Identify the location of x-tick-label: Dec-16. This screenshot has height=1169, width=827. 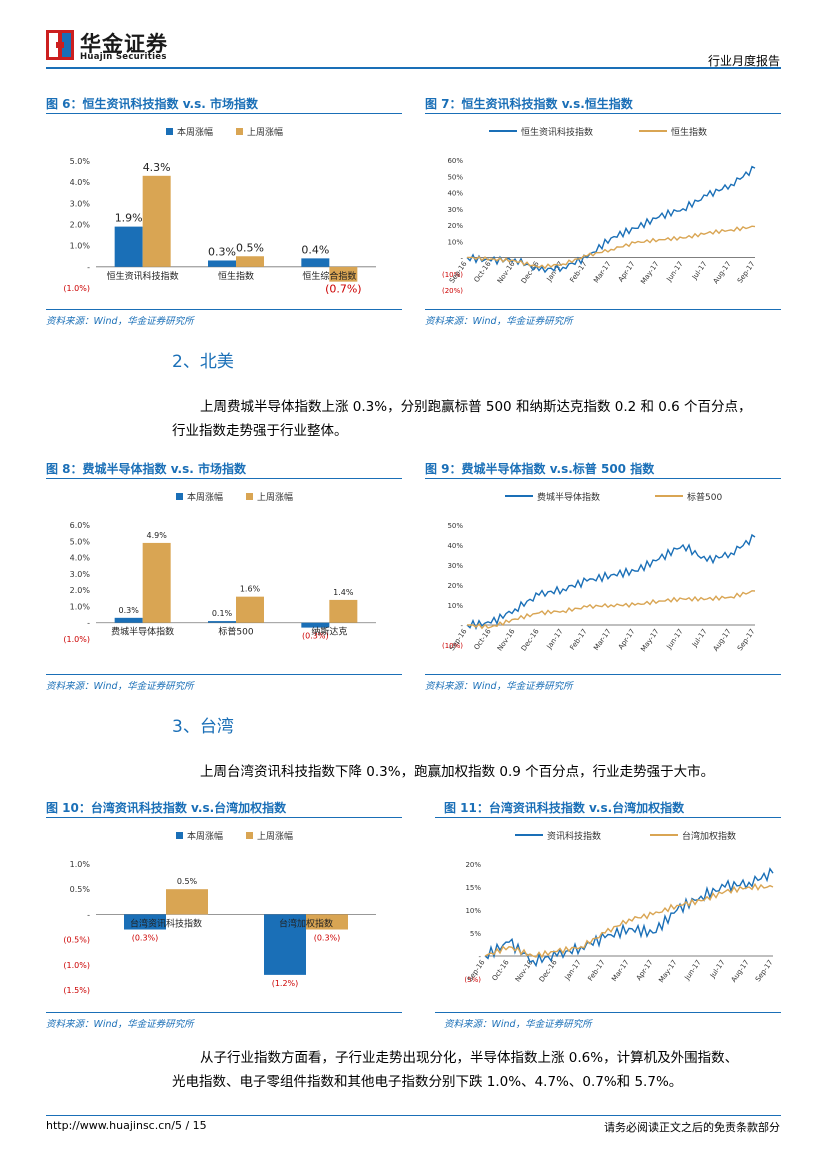
(530, 639).